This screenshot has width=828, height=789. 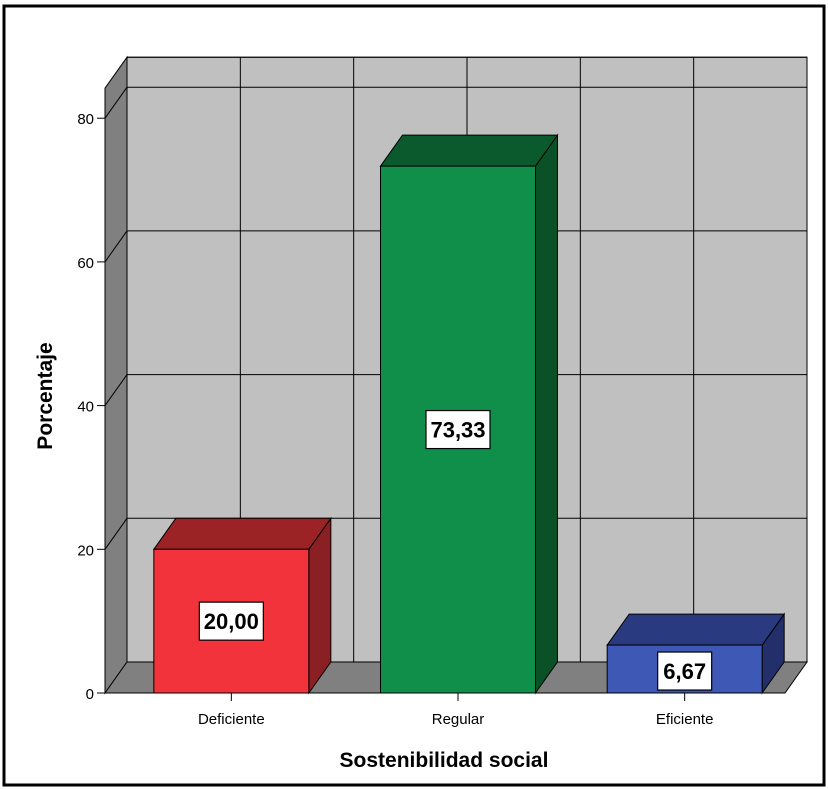 What do you see at coordinates (90, 694) in the screenshot?
I see `y-tick-label: 0` at bounding box center [90, 694].